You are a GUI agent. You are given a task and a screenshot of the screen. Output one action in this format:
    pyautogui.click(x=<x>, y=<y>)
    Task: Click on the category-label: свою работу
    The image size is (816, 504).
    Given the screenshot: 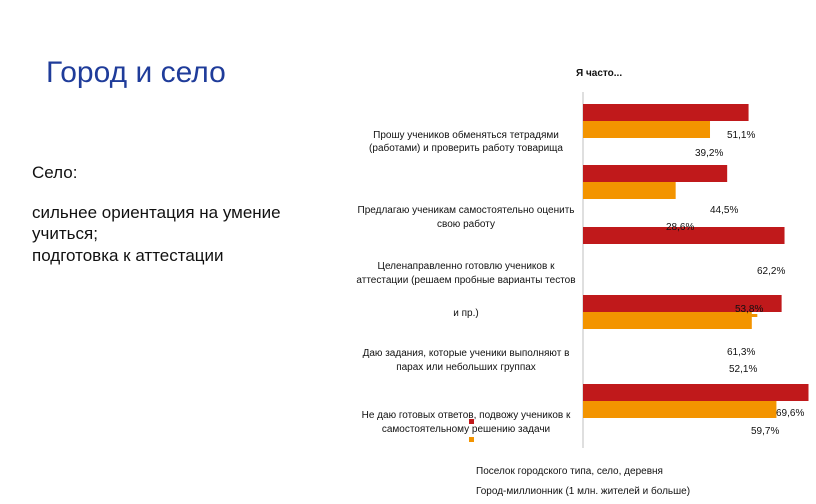 What is the action you would take?
    pyautogui.click(x=466, y=224)
    